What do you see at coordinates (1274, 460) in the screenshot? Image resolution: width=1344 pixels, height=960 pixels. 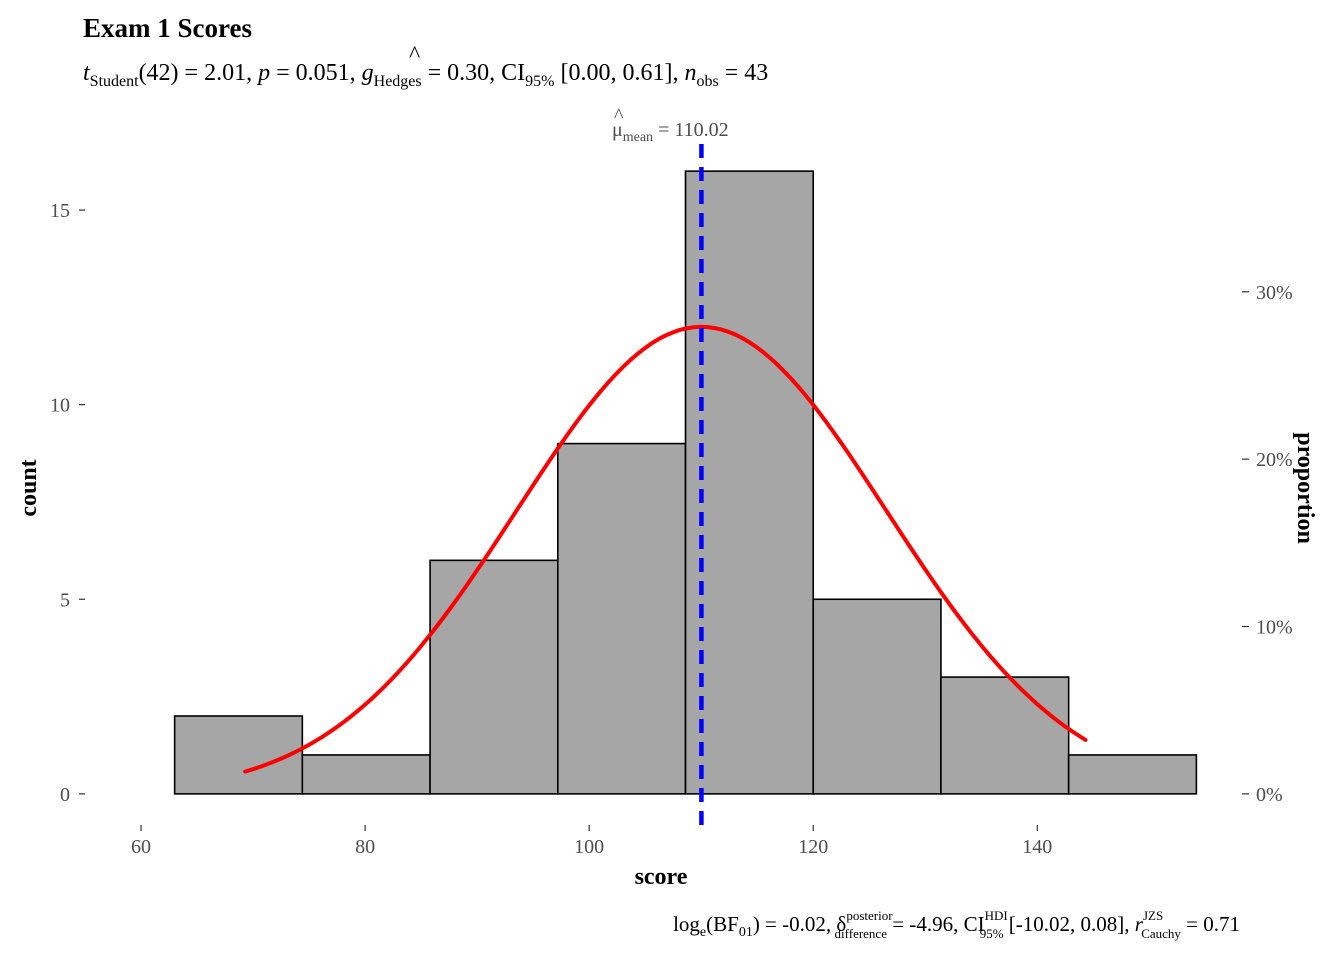 I see `y2-tick-label-2: 20%` at bounding box center [1274, 460].